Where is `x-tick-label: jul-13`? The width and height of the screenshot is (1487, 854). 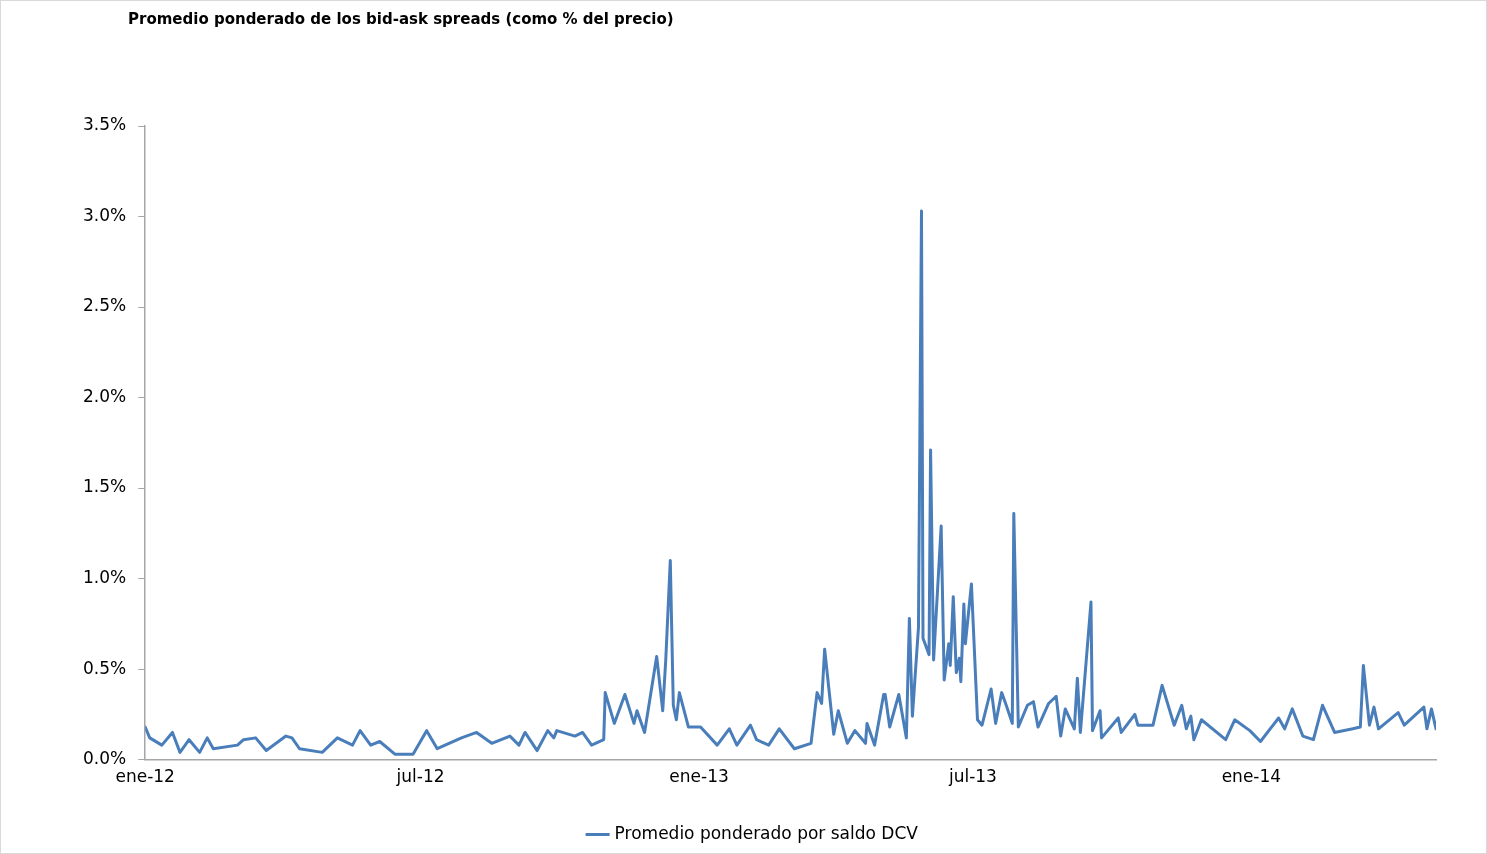 x-tick-label: jul-13 is located at coordinates (972, 776).